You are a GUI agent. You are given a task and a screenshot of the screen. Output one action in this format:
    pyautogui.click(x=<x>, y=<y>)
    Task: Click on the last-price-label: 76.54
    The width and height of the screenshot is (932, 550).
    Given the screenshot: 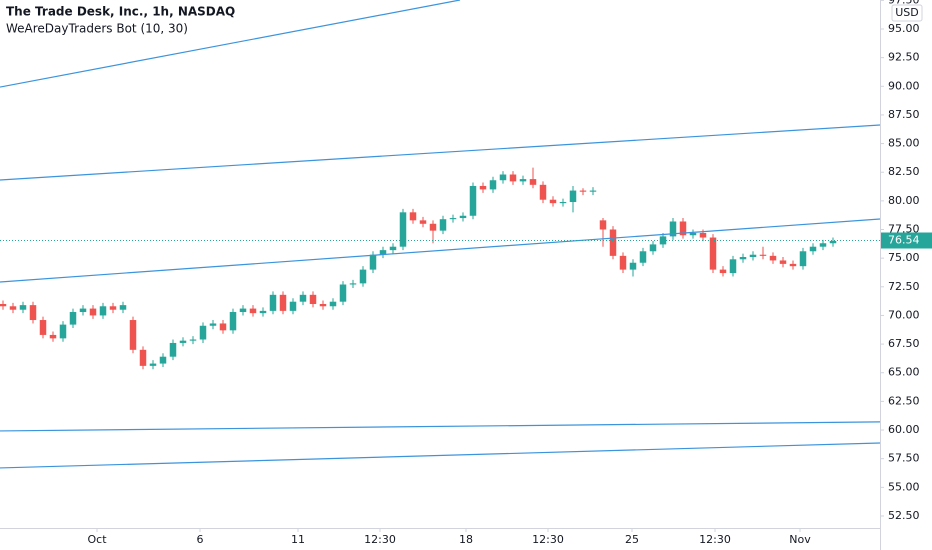 What is the action you would take?
    pyautogui.click(x=904, y=240)
    